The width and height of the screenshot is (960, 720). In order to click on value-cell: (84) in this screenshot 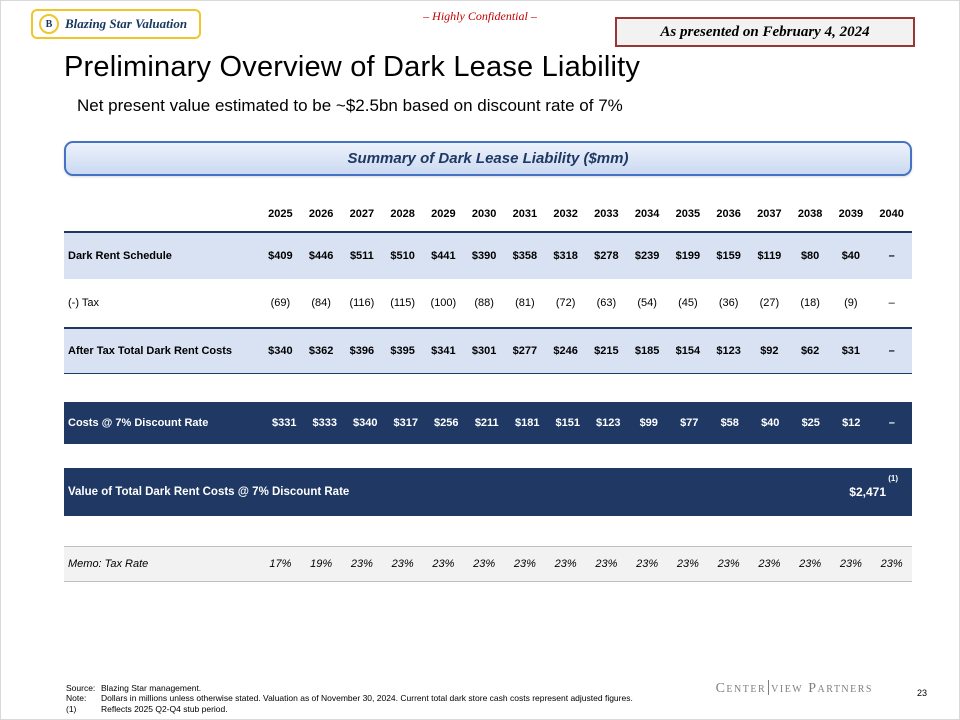, I will do `click(321, 303)`.